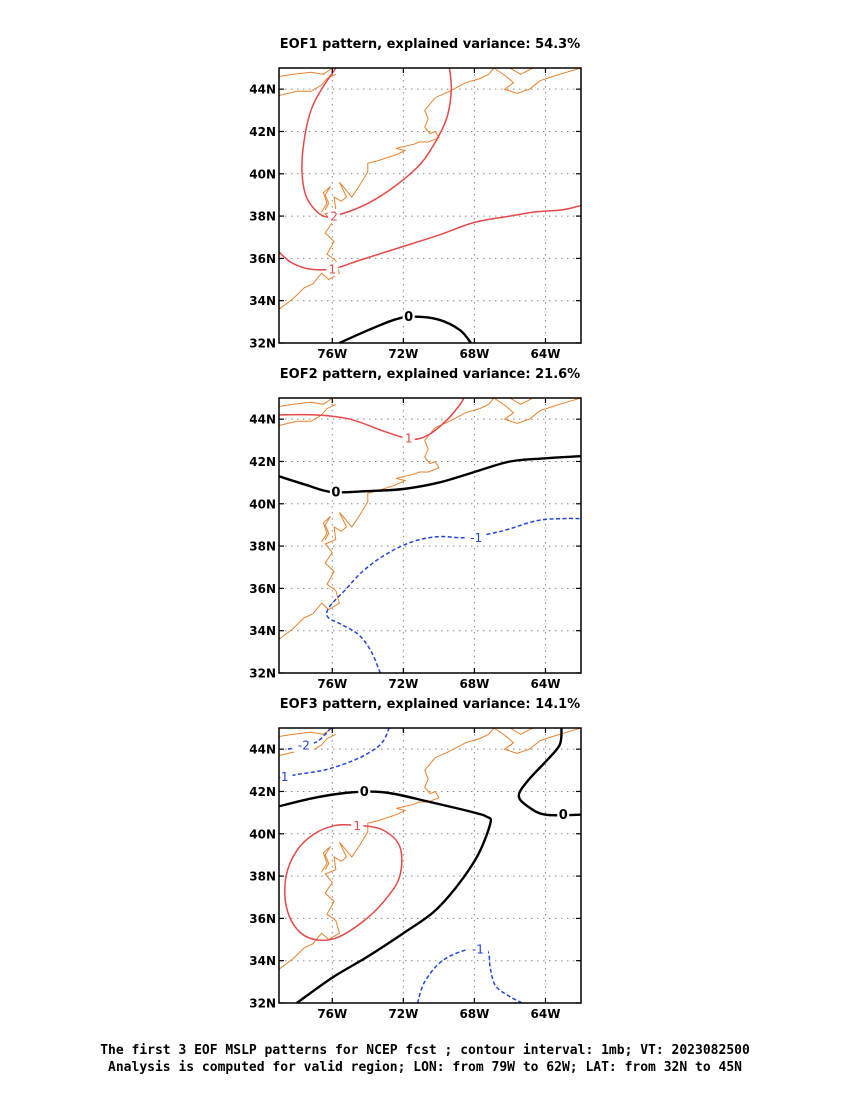 This screenshot has width=850, height=1100. I want to click on eof3-contour-neg2, so click(309, 739).